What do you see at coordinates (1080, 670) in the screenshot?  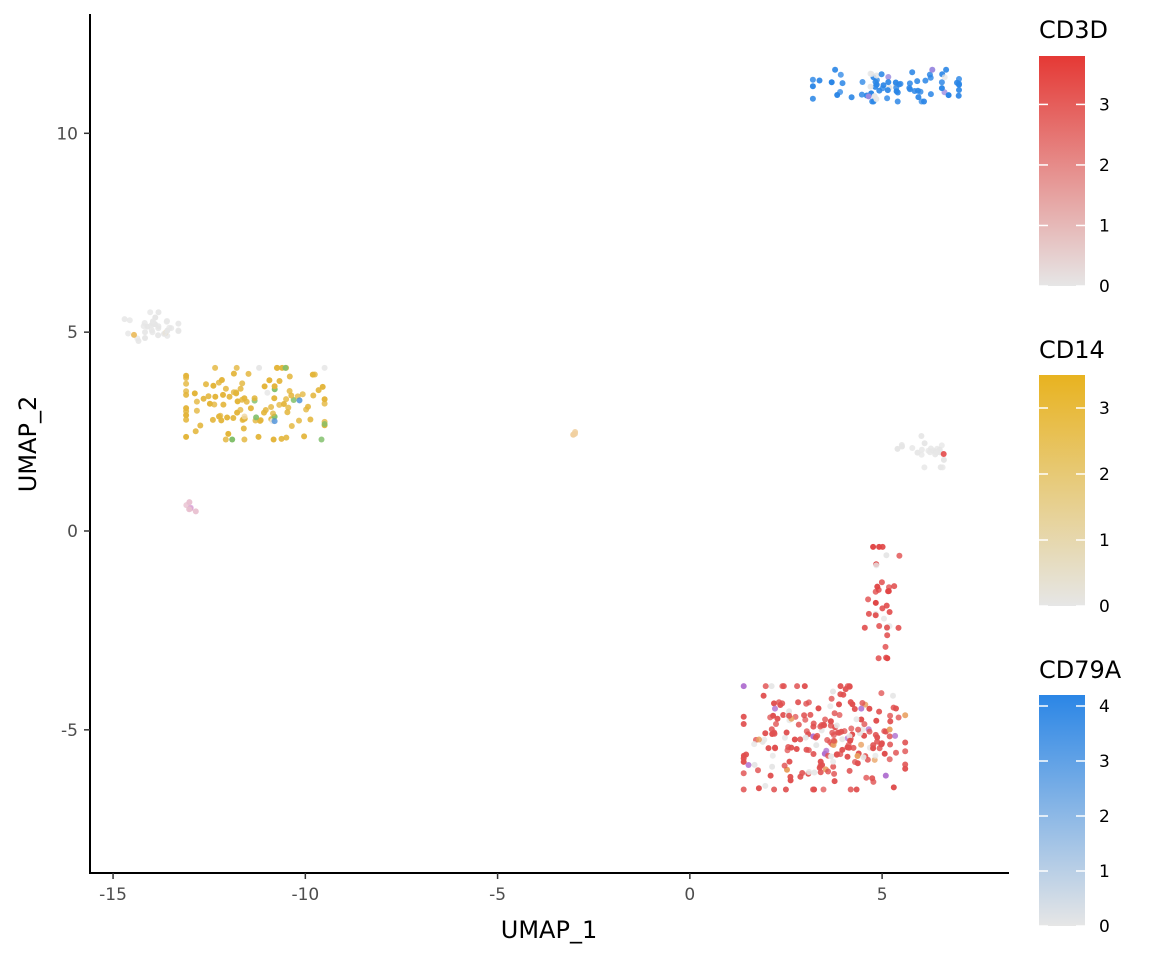 I see `legend-title: CD79A` at bounding box center [1080, 670].